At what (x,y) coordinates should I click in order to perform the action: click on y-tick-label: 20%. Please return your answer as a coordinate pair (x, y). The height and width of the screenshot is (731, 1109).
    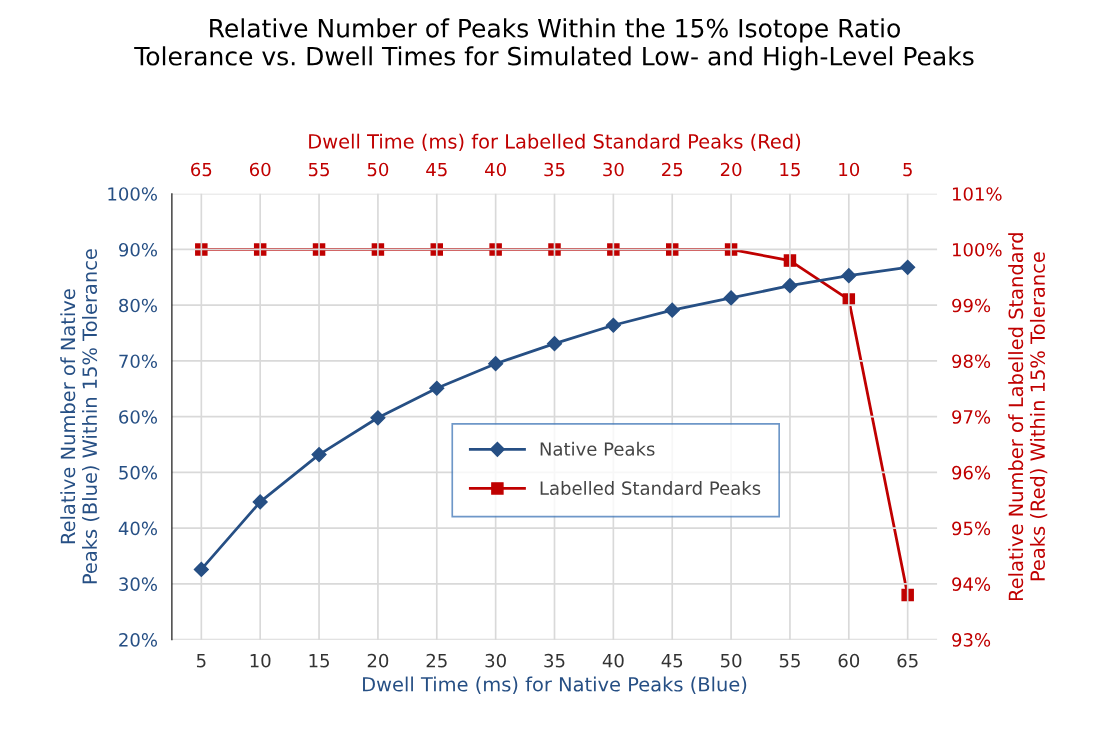
    Looking at the image, I should click on (138, 640).